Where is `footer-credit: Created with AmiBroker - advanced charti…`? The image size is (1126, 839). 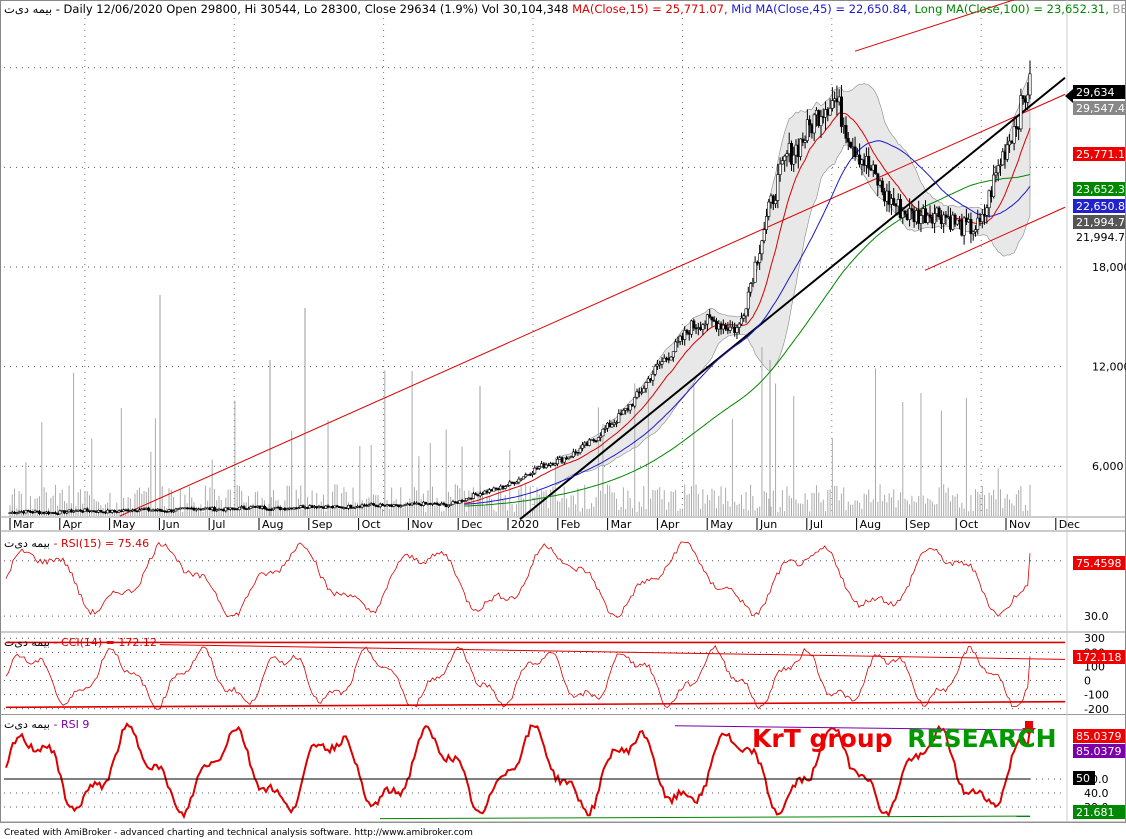
footer-credit: Created with AmiBroker - advanced charti… is located at coordinates (238, 833).